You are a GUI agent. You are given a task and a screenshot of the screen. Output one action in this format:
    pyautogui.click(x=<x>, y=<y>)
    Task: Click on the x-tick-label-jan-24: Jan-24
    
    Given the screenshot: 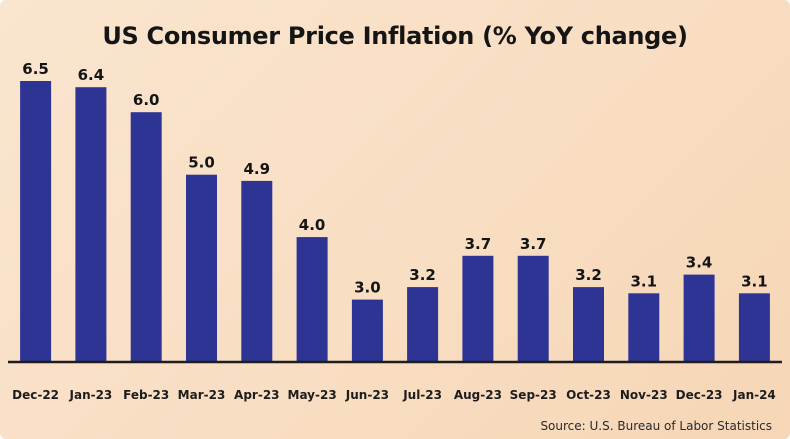 What is the action you would take?
    pyautogui.click(x=754, y=395)
    